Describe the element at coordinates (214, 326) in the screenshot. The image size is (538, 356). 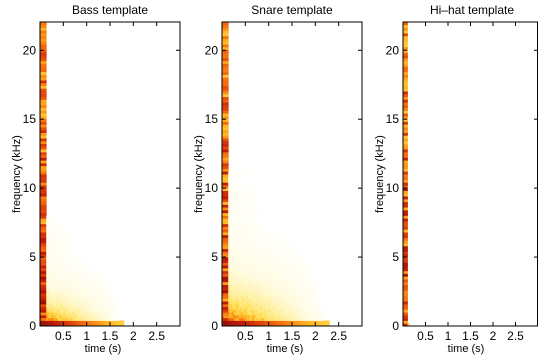
I see `y-tick-label: 0` at that location.